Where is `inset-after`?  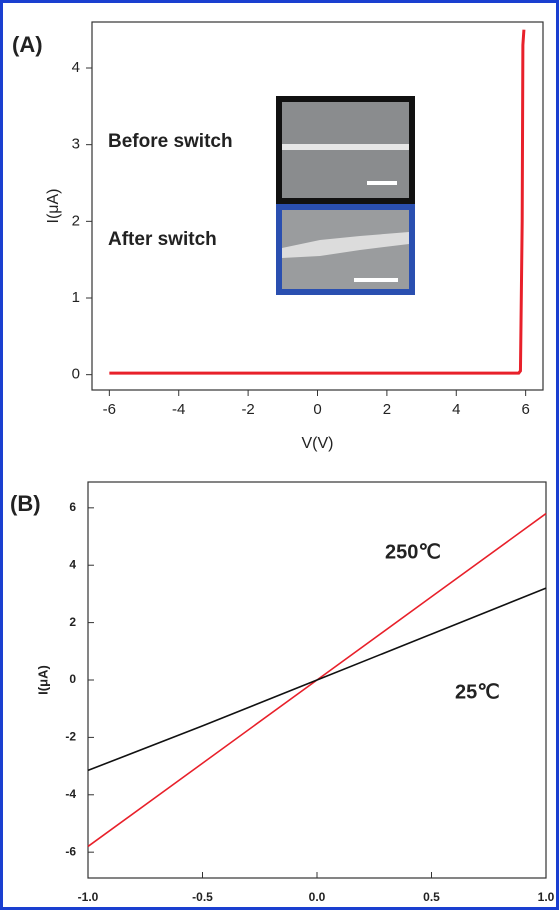
inset-after is located at coordinates (345, 249).